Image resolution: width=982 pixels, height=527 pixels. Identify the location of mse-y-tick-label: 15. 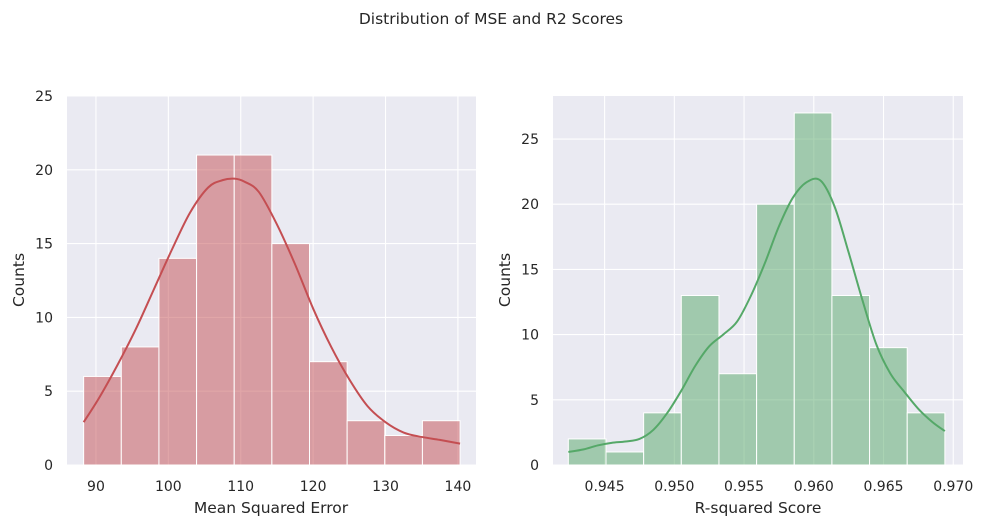
(44, 245).